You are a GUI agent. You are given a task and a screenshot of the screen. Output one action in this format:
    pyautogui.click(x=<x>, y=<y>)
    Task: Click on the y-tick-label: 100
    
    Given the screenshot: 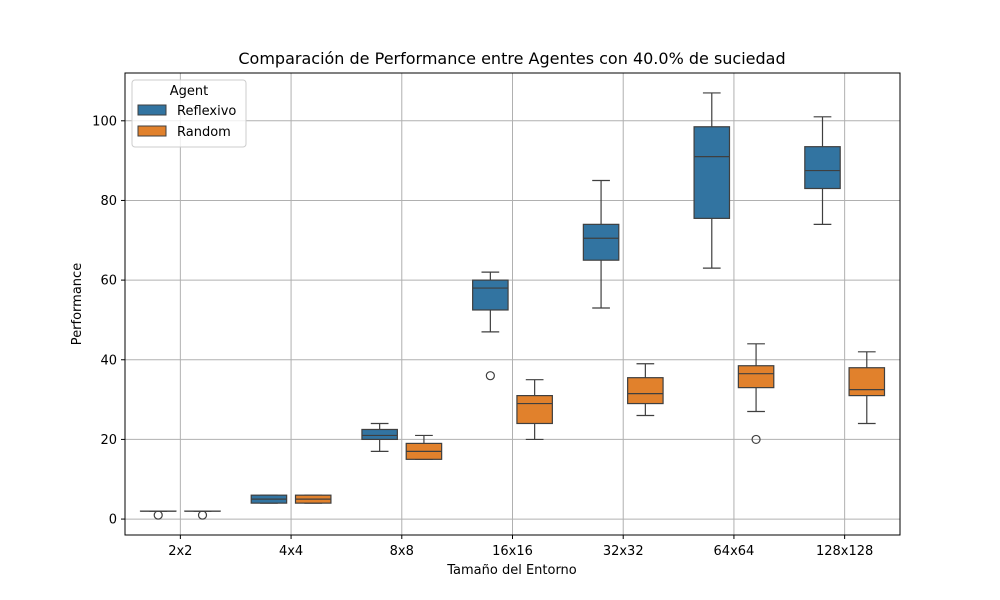 What is the action you would take?
    pyautogui.click(x=104, y=121)
    